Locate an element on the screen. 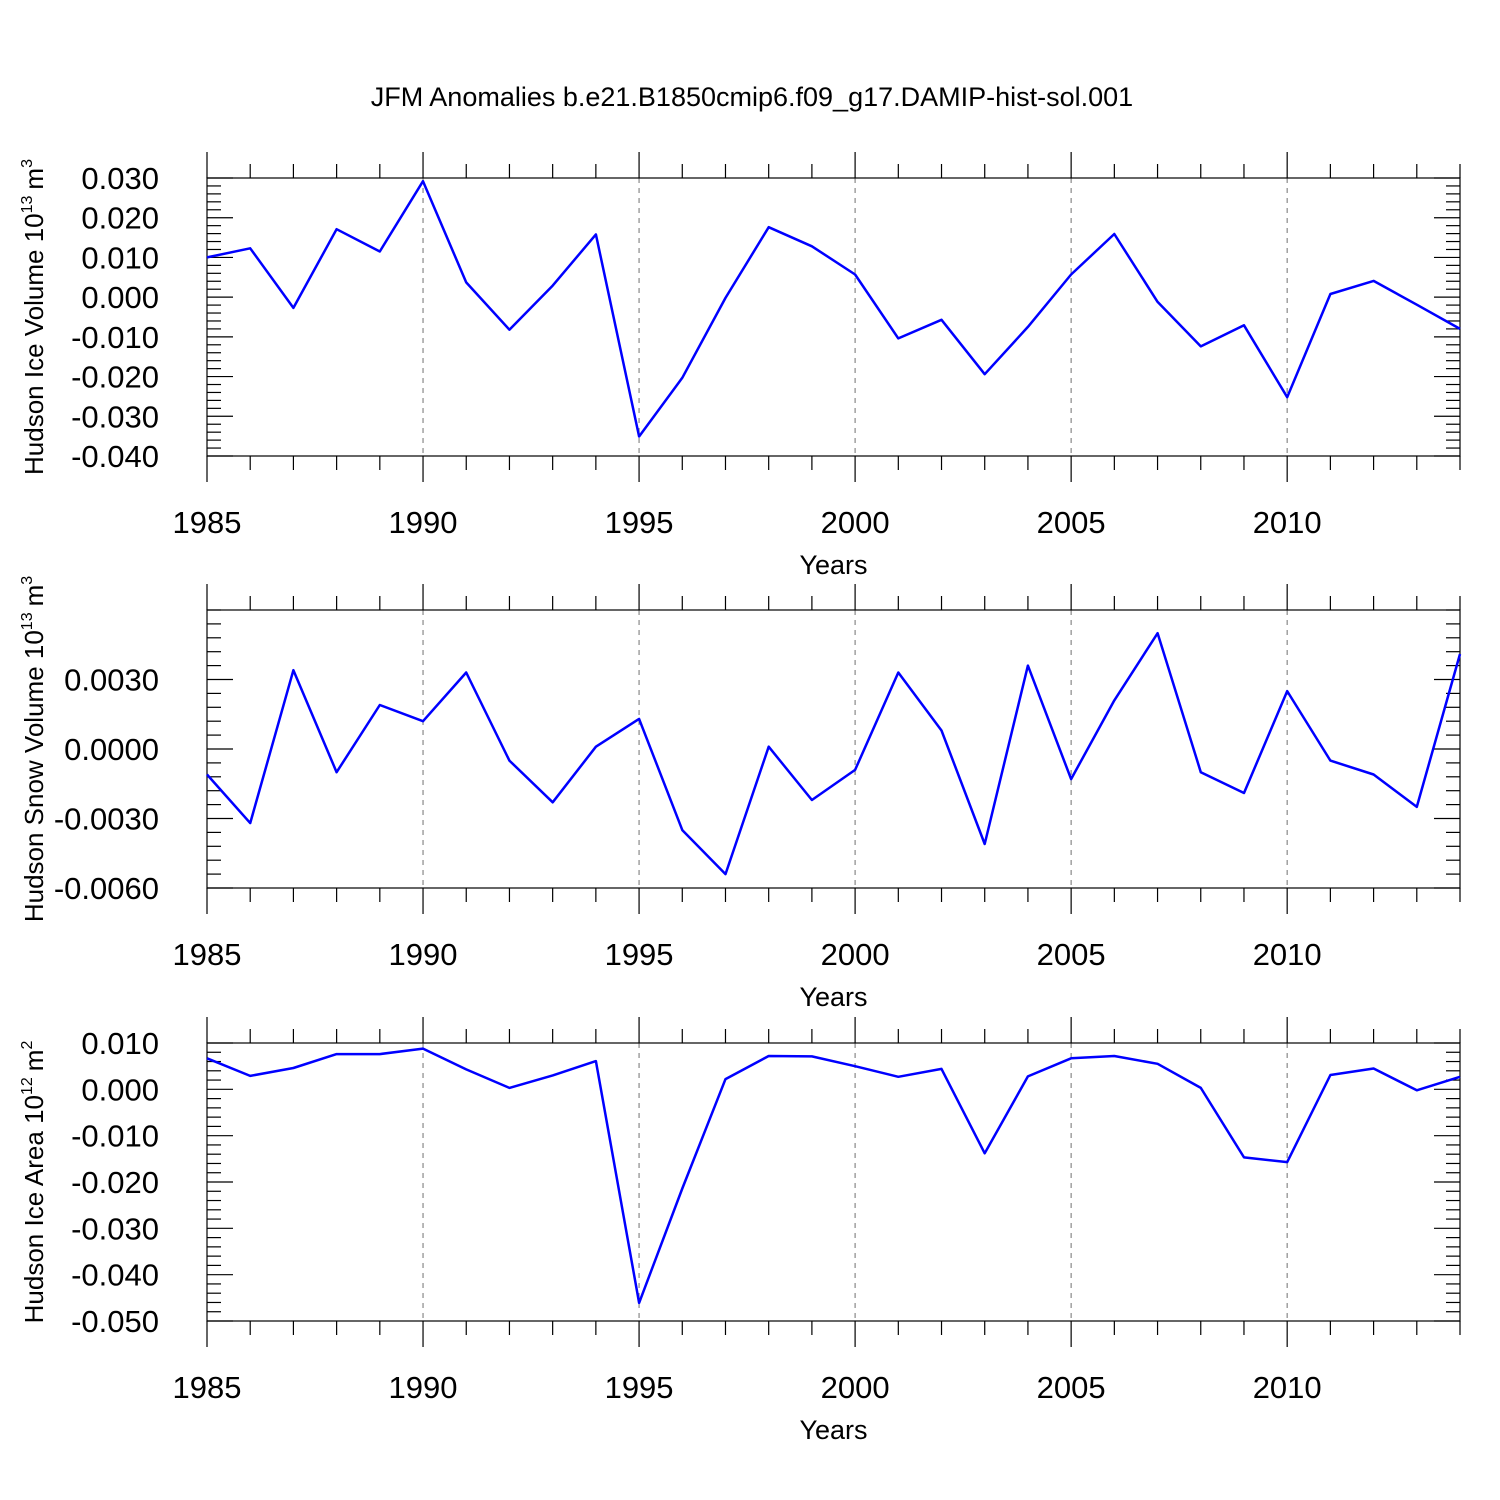  y-tick-label: 0.020 is located at coordinates (120, 218).